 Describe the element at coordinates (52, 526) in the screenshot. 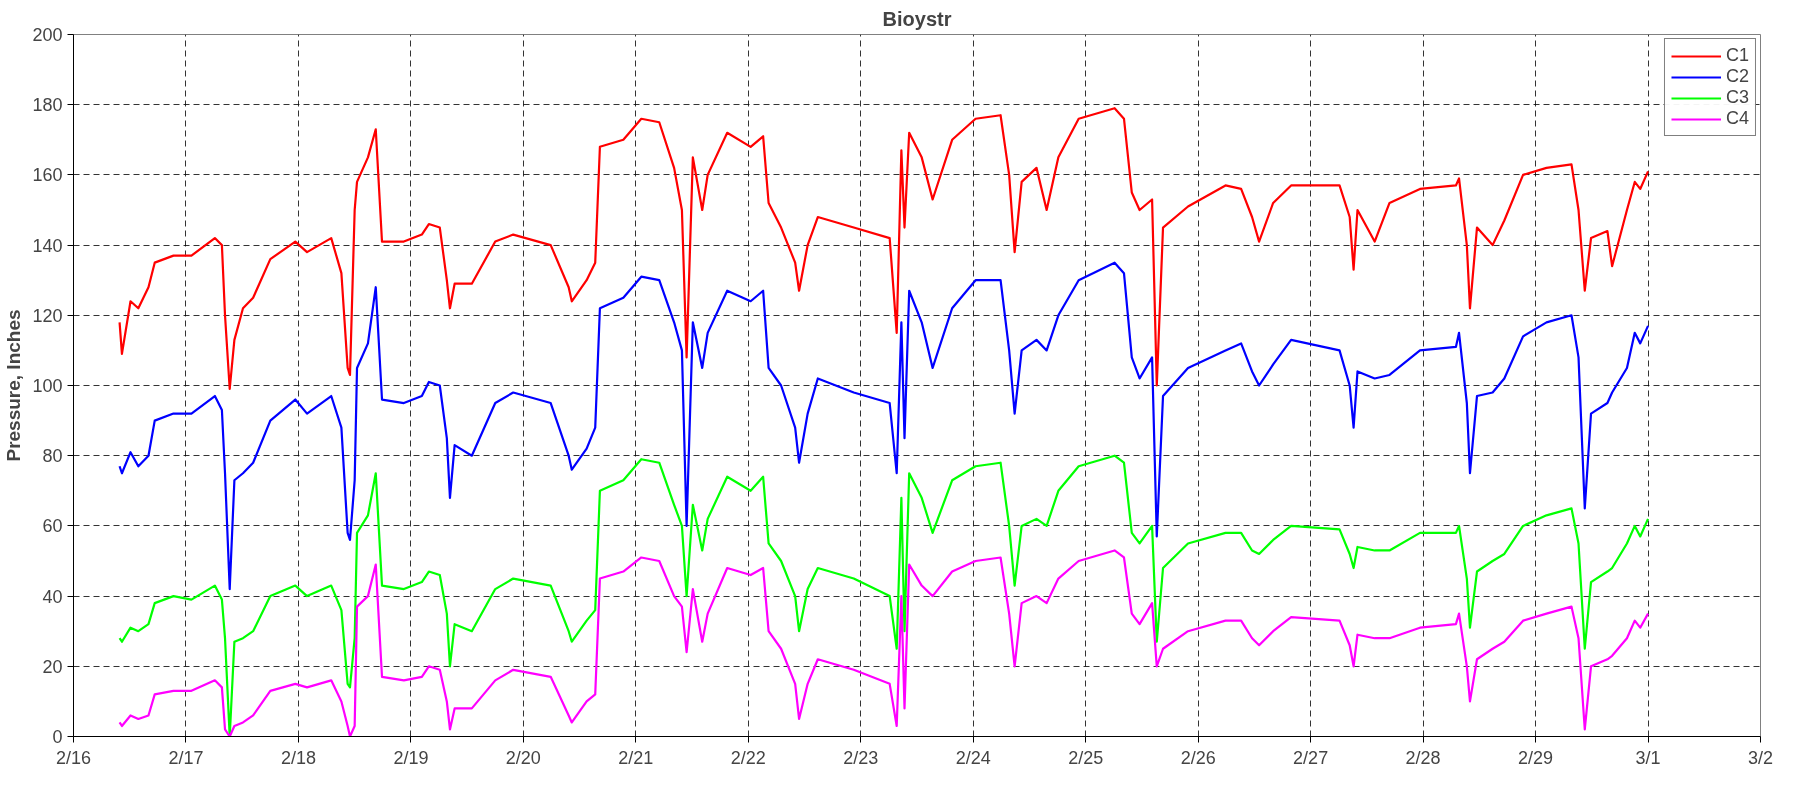

I see `y-tick-label: 60` at that location.